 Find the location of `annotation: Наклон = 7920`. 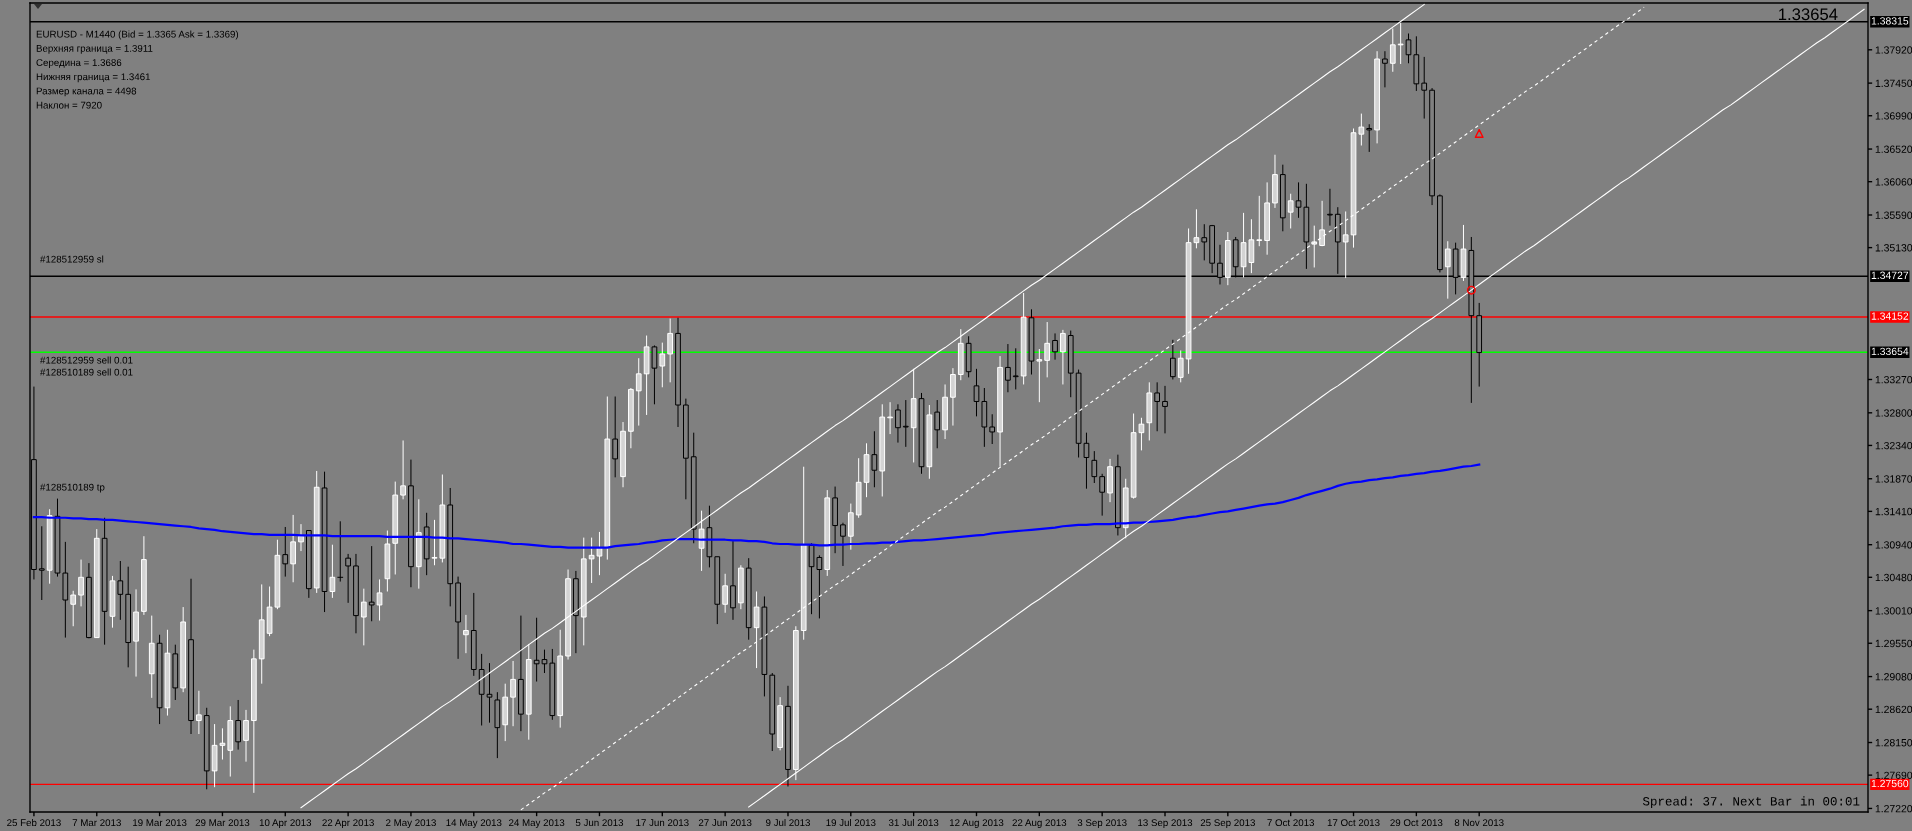

annotation: Наклон = 7920 is located at coordinates (69, 105).